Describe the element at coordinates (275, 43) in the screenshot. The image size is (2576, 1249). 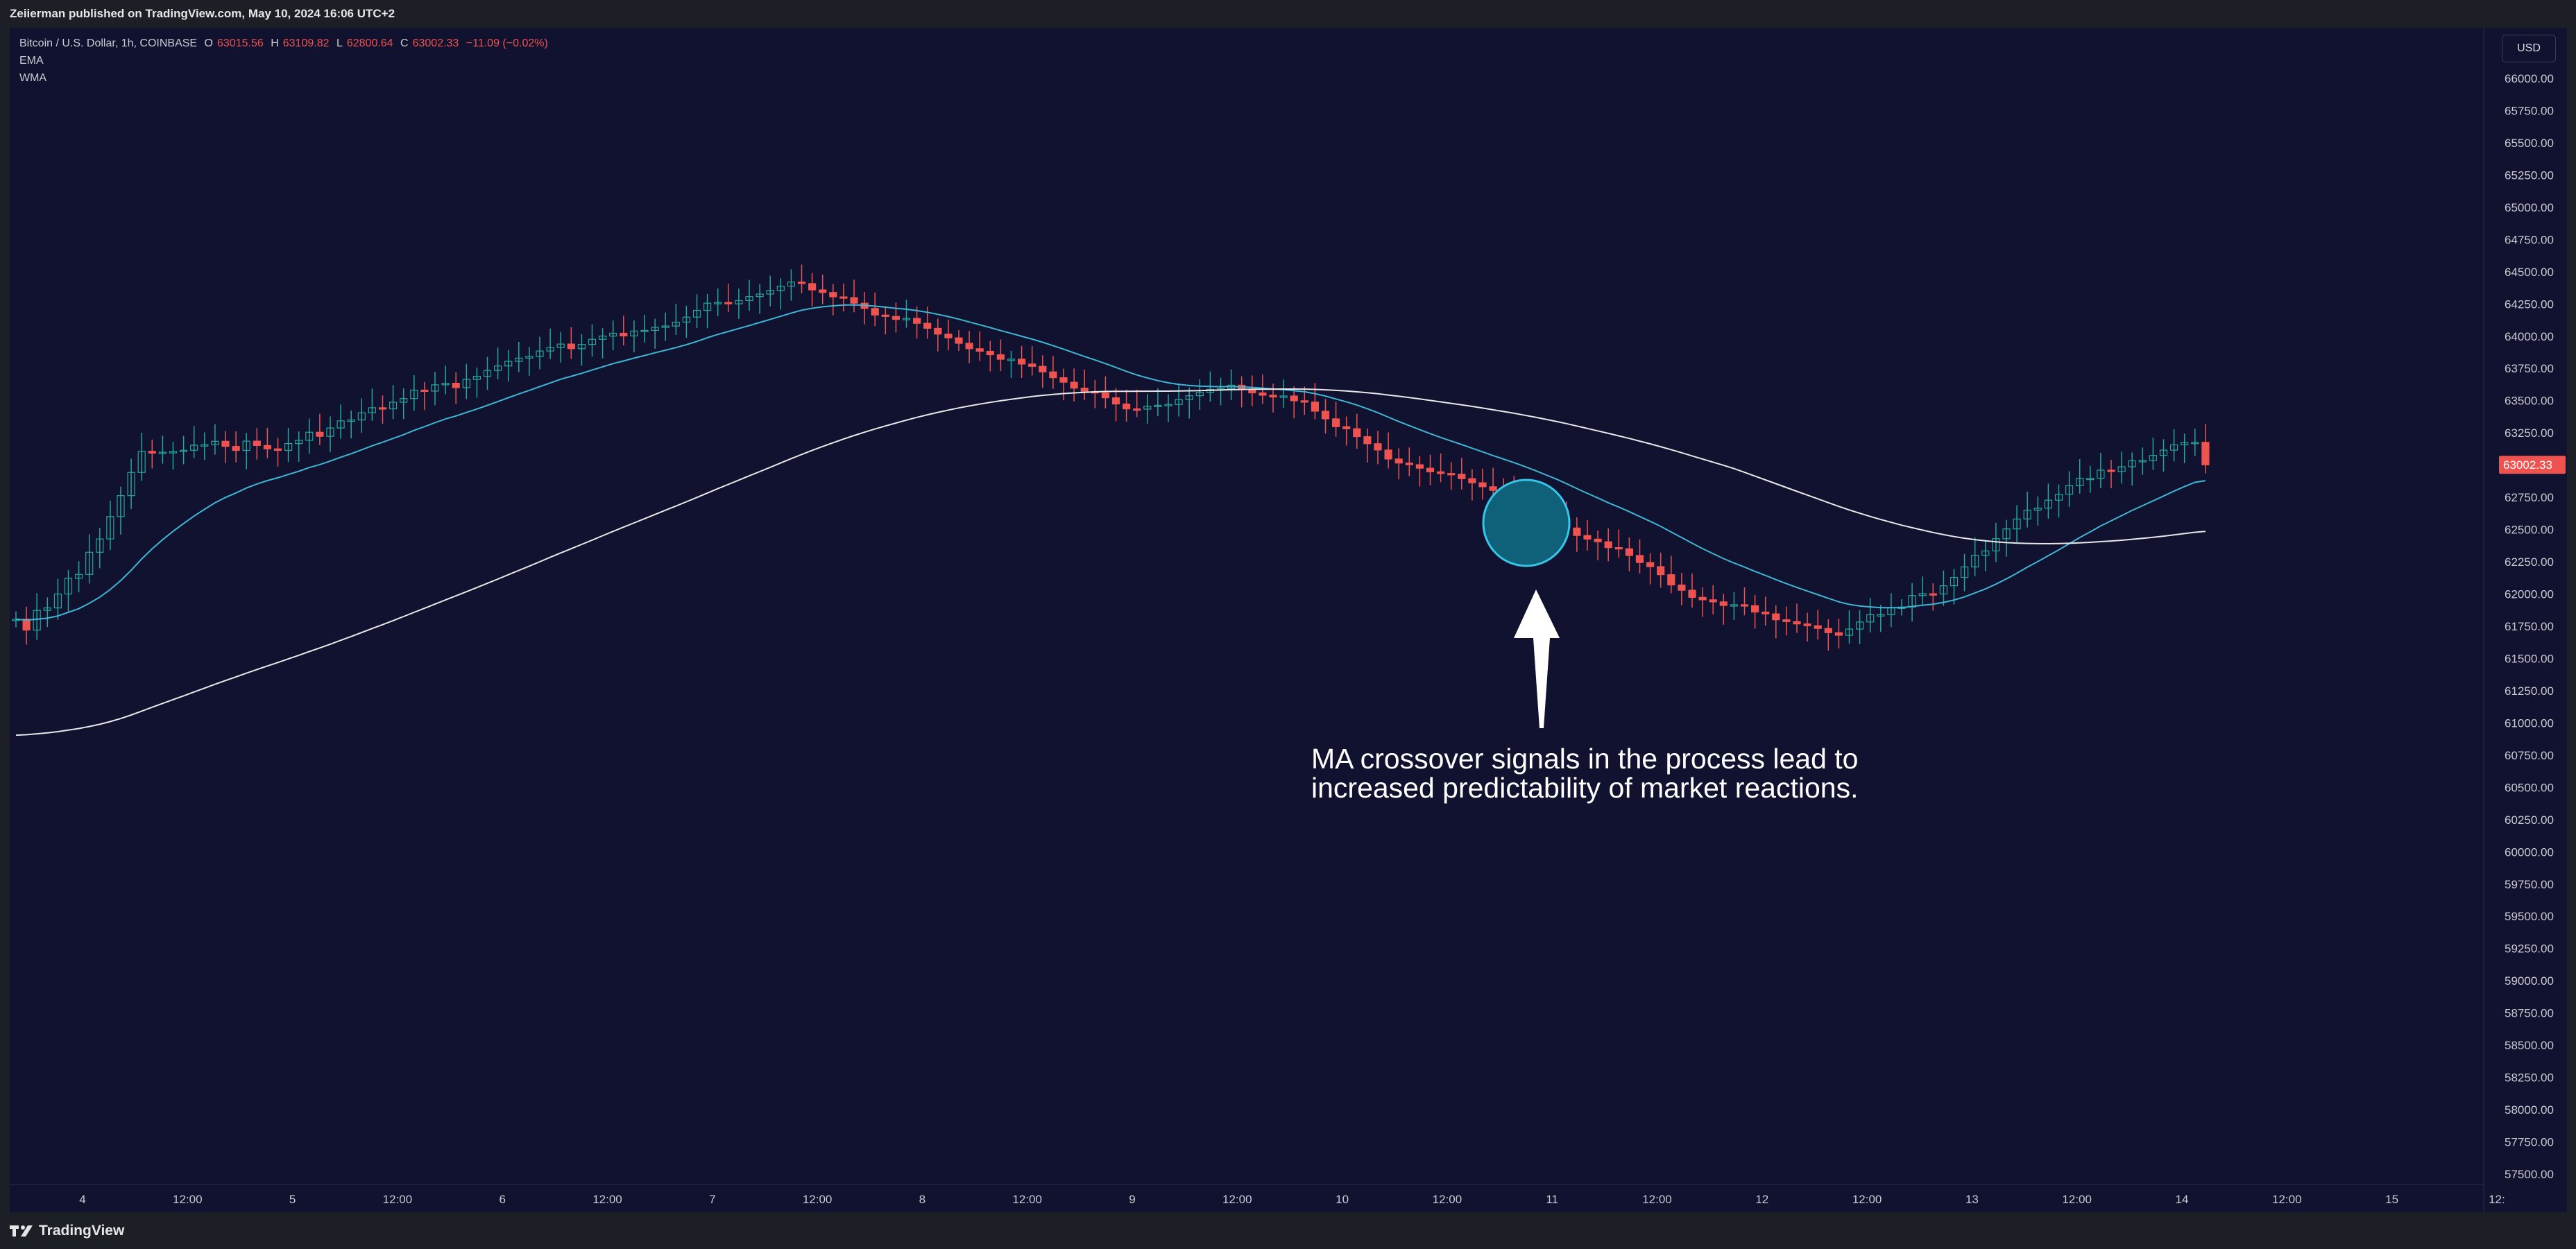
I see `high-label: H` at that location.